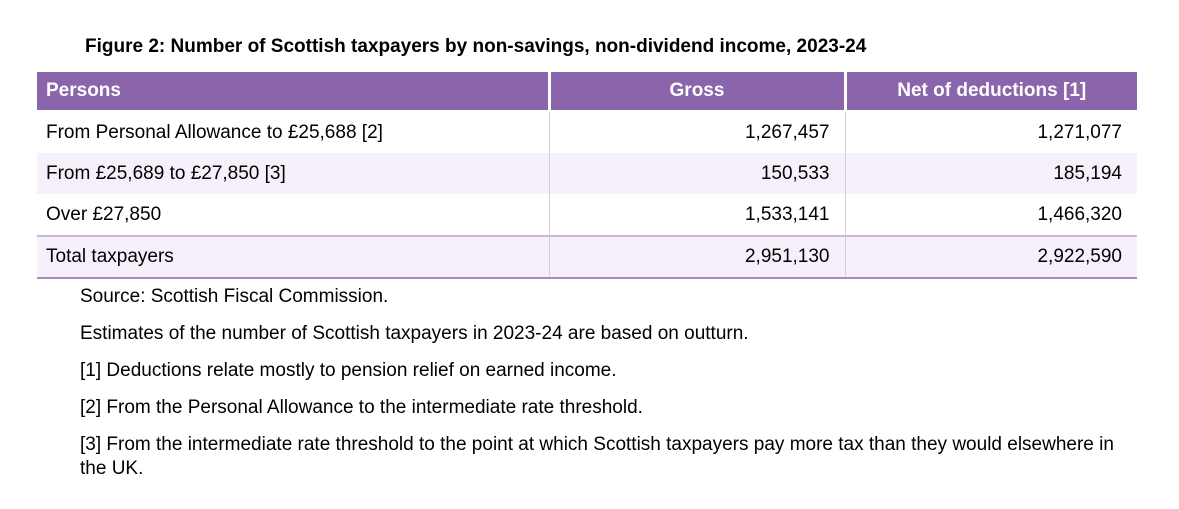  Describe the element at coordinates (234, 296) in the screenshot. I see `source-note: Source: Scottish Fiscal Commission.` at that location.